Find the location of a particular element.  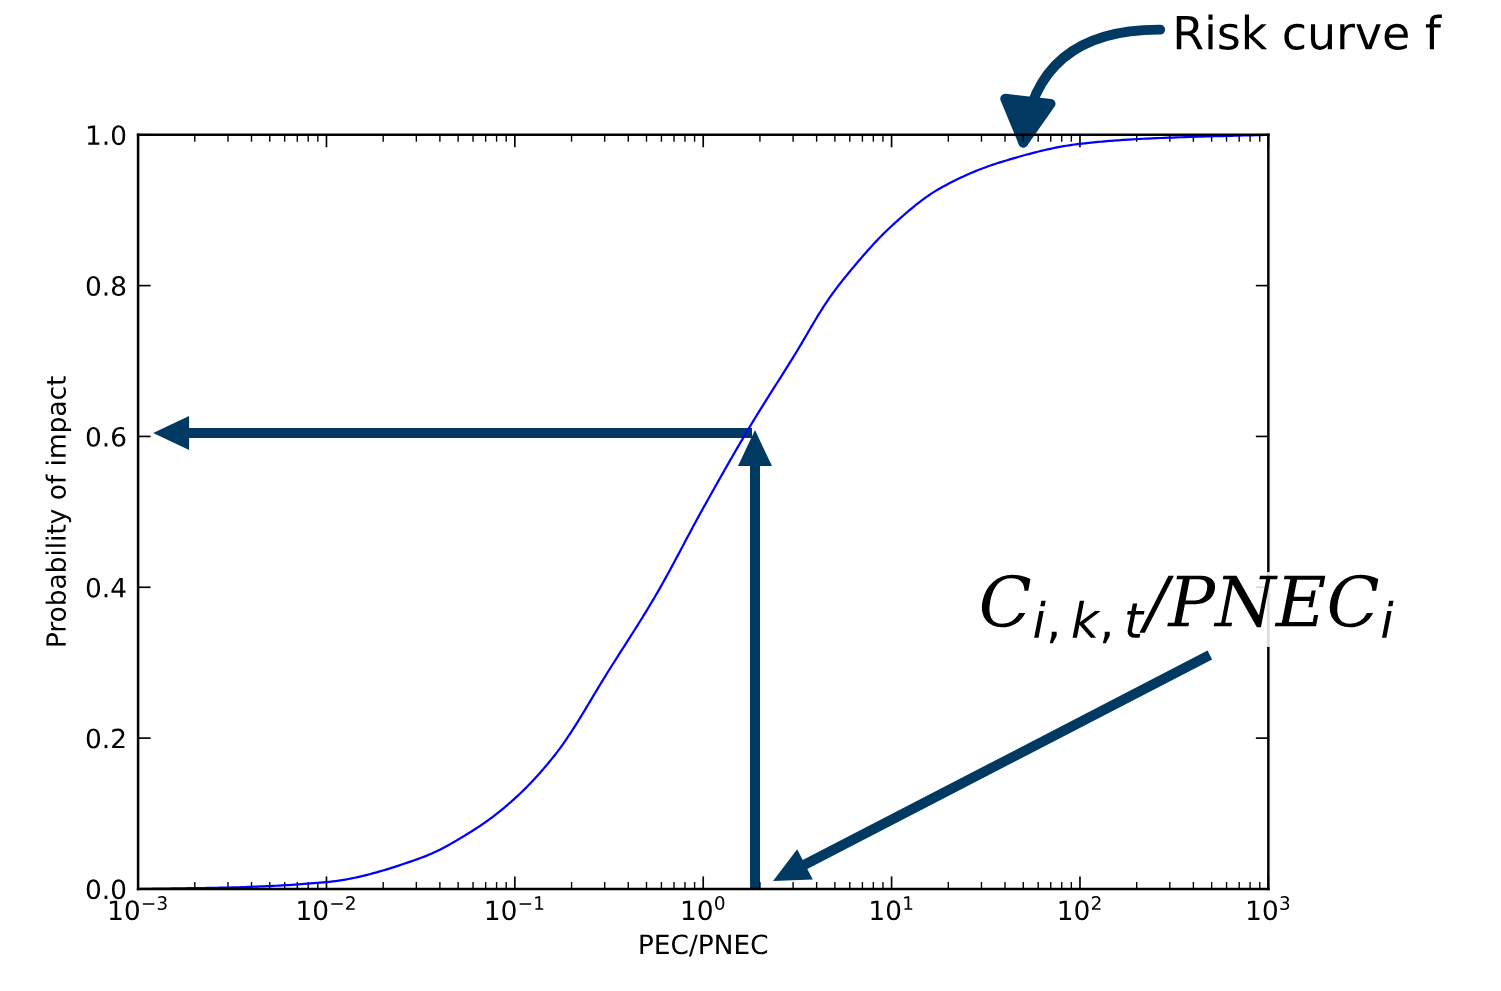

y-tick-label: 0.2 is located at coordinates (105, 738).